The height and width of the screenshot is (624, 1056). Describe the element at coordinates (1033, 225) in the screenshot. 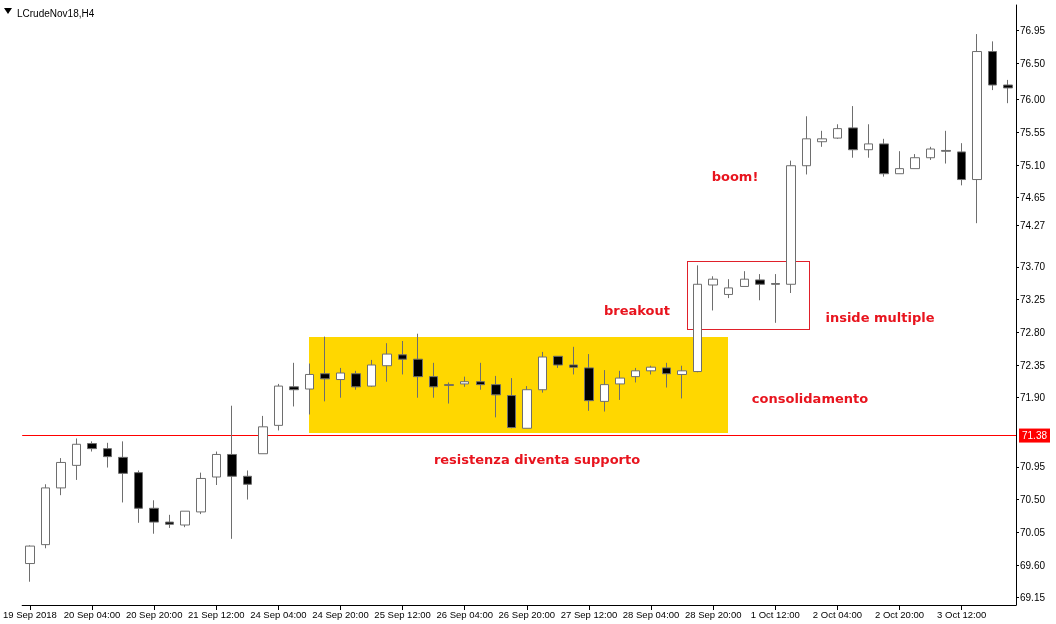

I see `y-tick-label: 74.27` at that location.